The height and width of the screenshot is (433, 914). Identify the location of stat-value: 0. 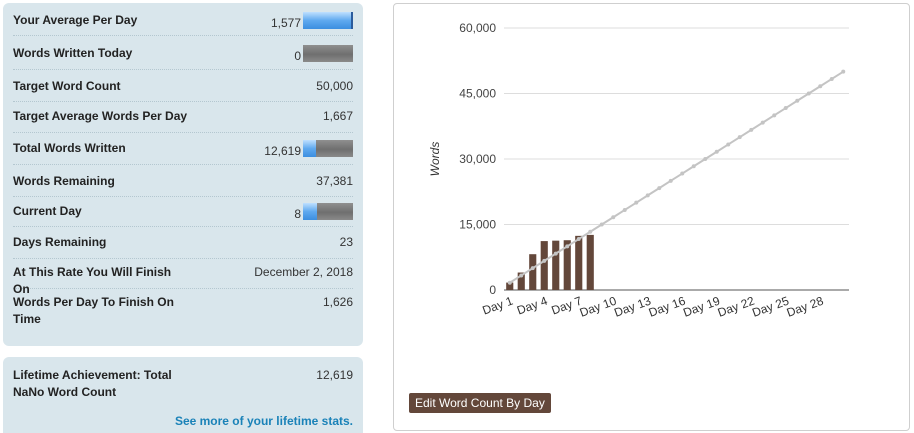
(297, 56).